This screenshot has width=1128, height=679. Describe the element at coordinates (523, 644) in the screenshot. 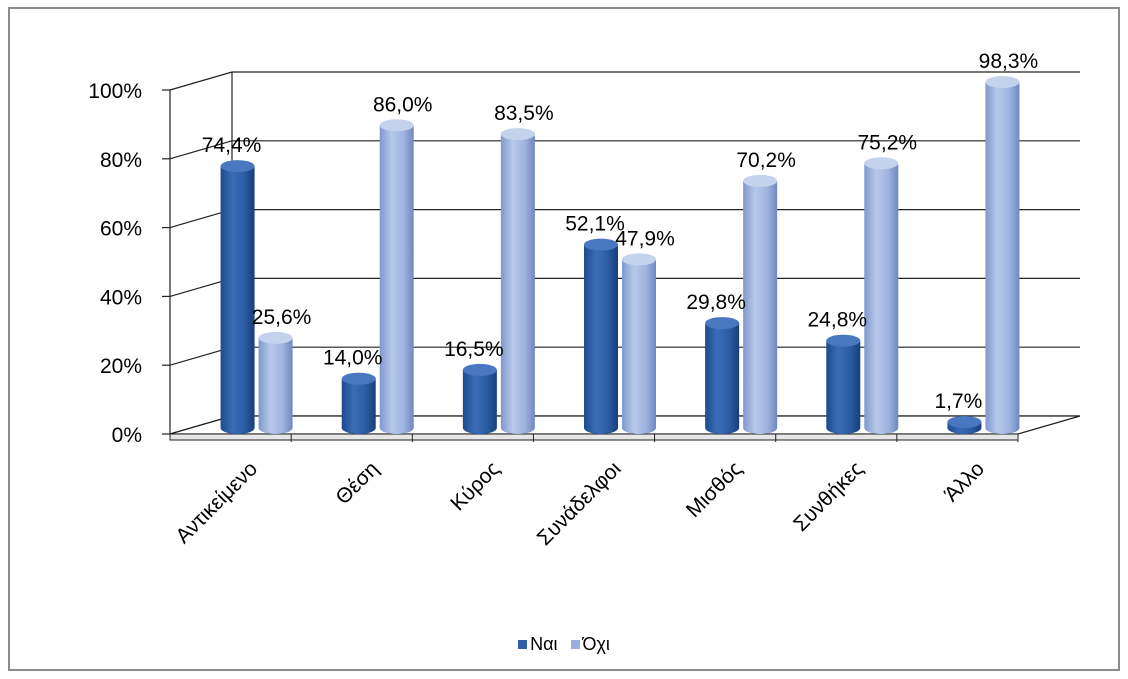

I see `legend-swatch-yes` at that location.